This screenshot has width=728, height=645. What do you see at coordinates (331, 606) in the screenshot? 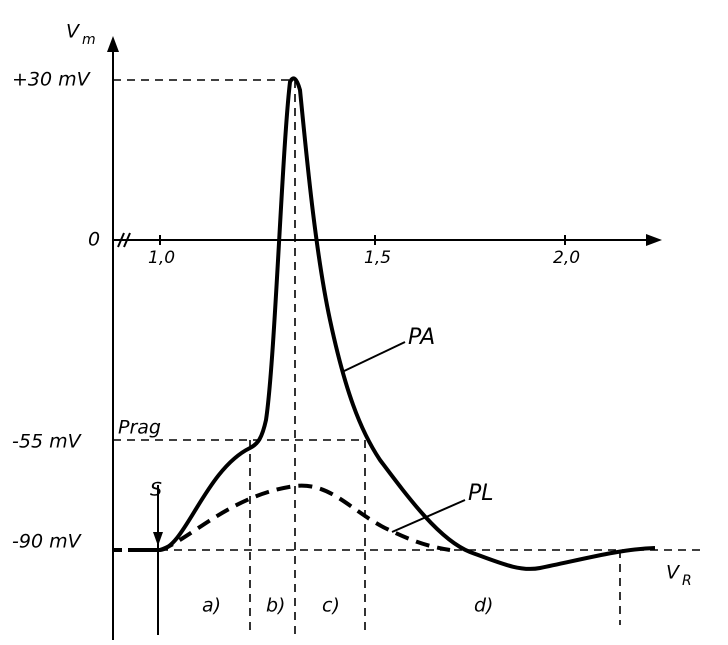
I see `phase-label: c)` at bounding box center [331, 606].